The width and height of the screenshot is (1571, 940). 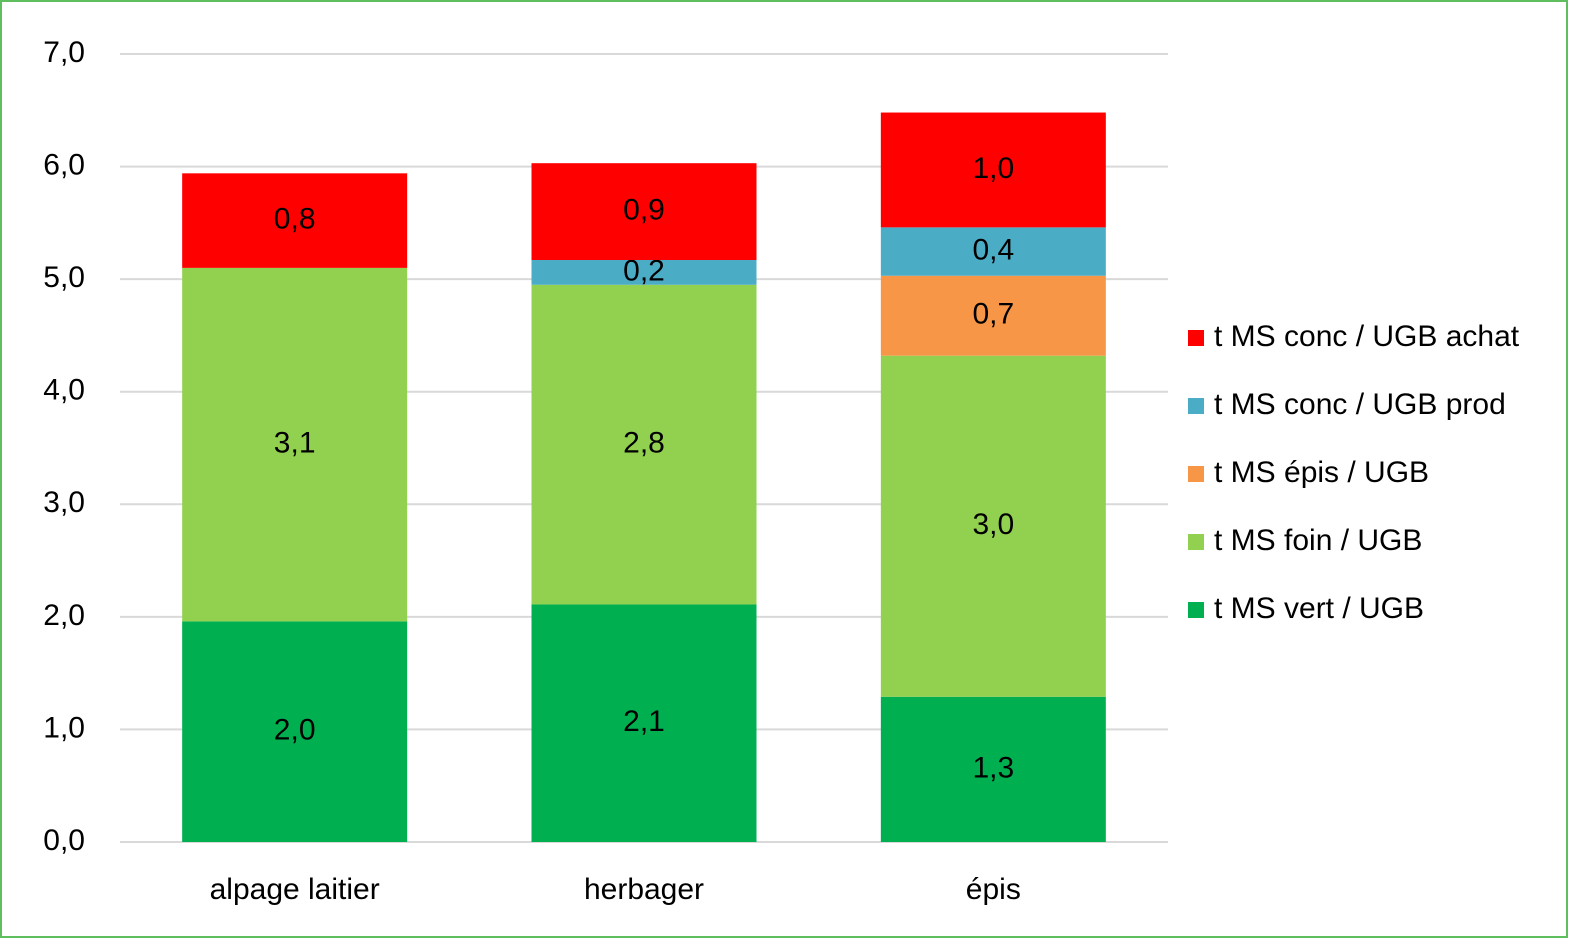 I want to click on data-label: 2,1, so click(x=644, y=721).